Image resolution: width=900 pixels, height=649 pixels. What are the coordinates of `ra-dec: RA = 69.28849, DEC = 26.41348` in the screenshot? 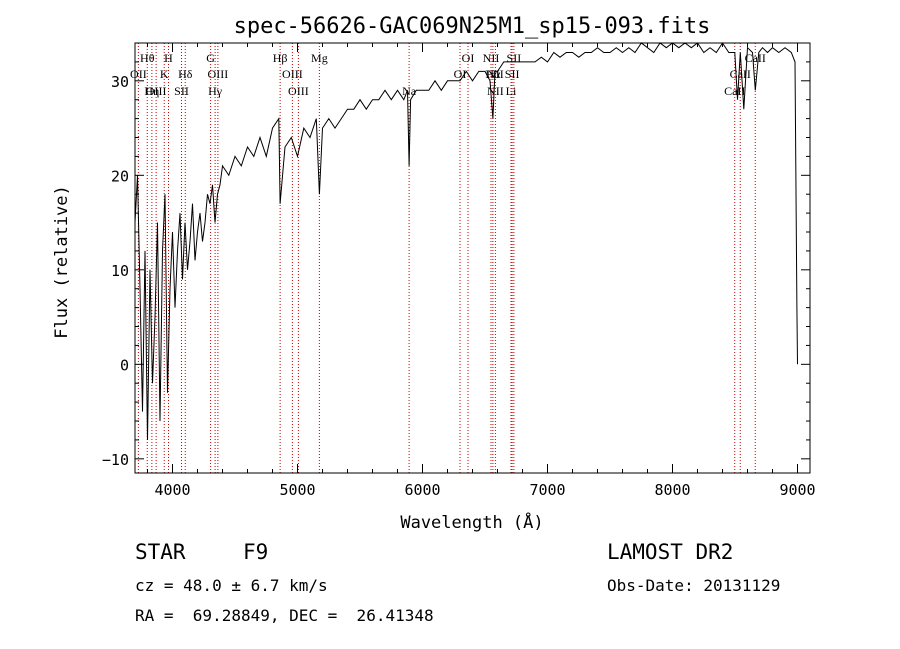 It's located at (284, 615).